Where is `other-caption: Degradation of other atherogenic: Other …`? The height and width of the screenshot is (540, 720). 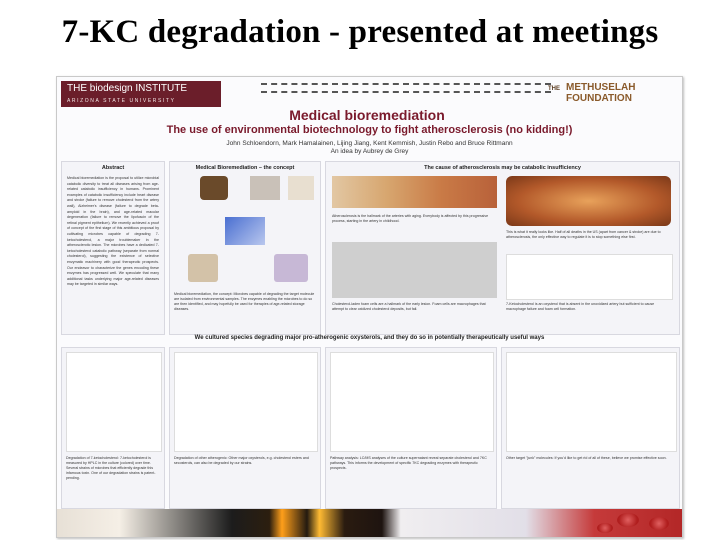
other-caption: Degradation of other atherogenic: Other … is located at coordinates (241, 460).